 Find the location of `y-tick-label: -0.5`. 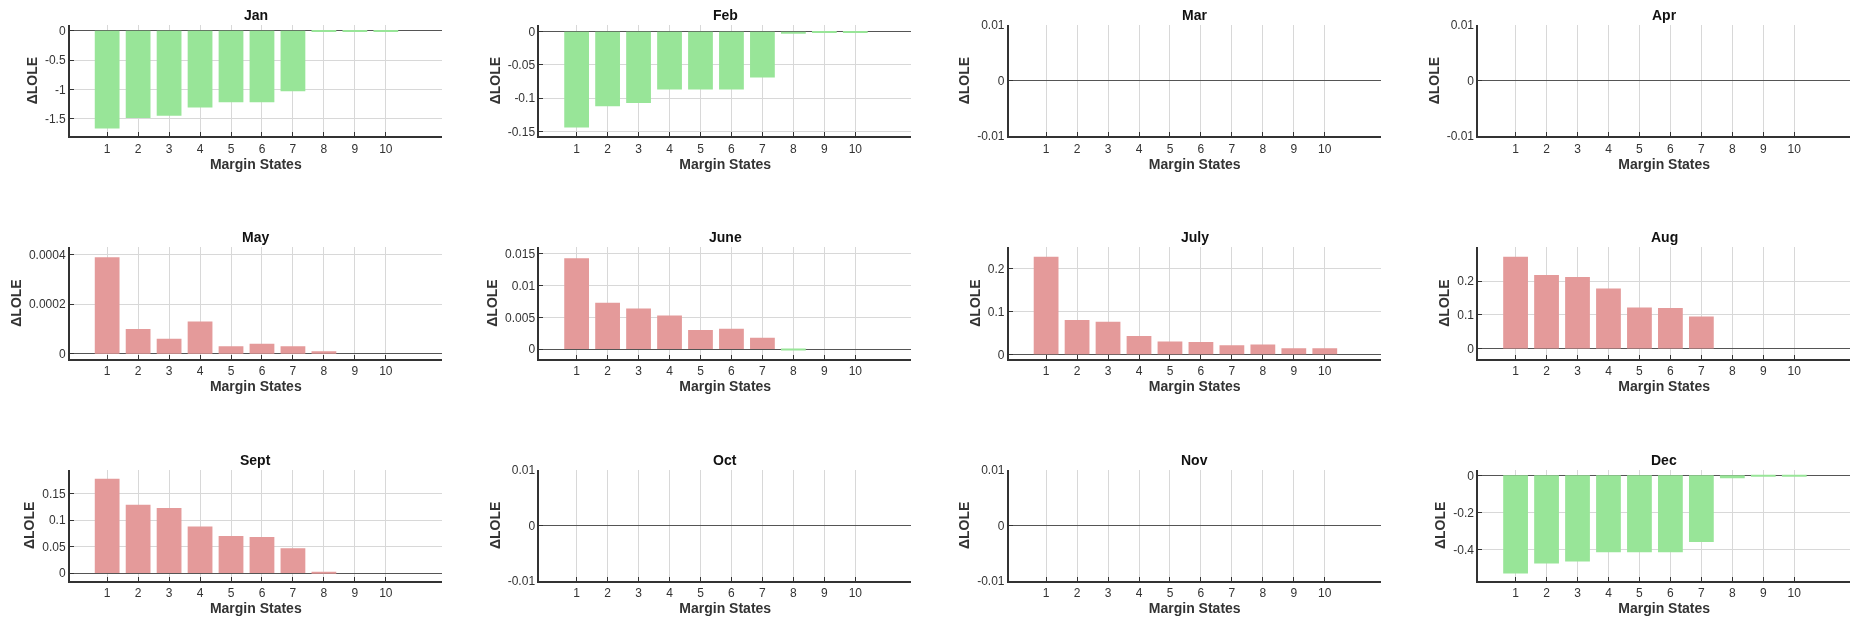

y-tick-label: -0.5 is located at coordinates (55, 60).